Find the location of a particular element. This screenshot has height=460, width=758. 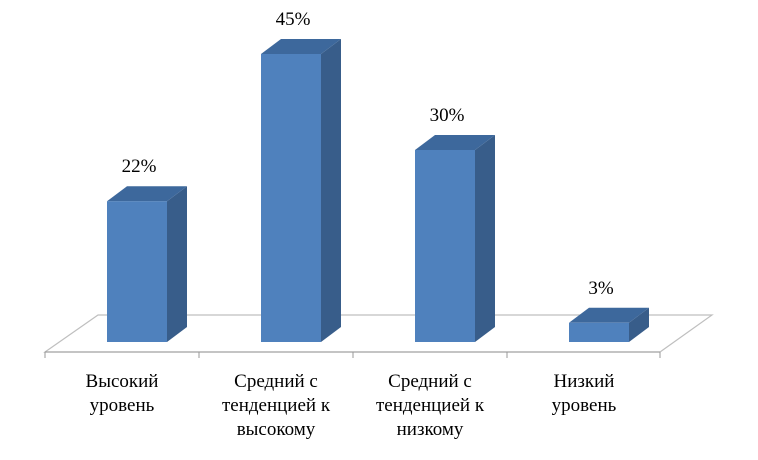

value-label: 30% is located at coordinates (447, 115).